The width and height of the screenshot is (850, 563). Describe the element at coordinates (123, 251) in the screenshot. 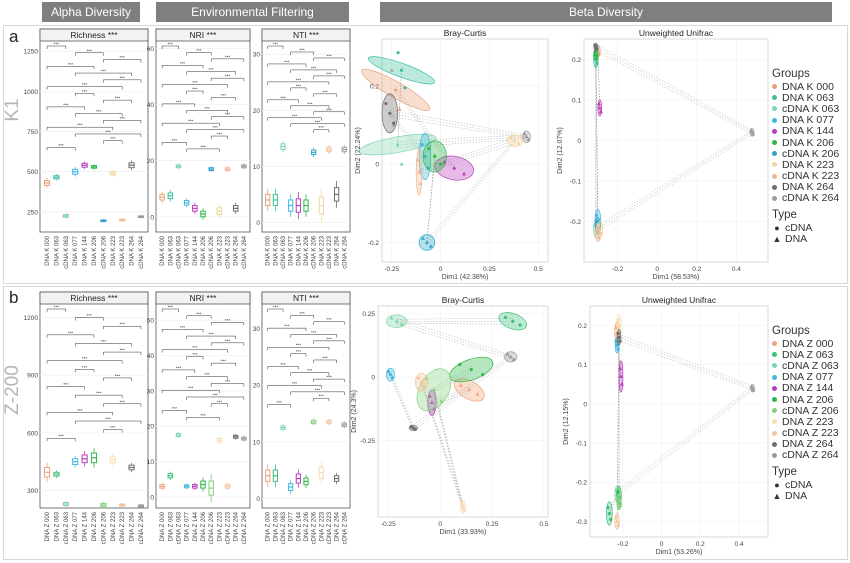

I see `x-tick-label: cDNA K 223` at that location.